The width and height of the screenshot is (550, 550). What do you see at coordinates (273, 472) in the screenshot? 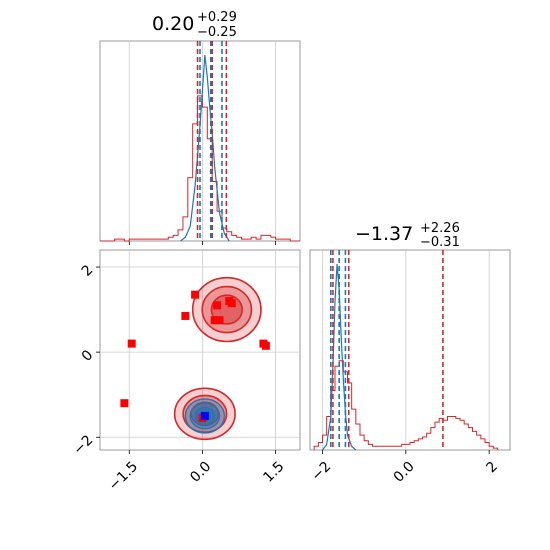
I see `scatter-xtick-label: 1.5` at bounding box center [273, 472].